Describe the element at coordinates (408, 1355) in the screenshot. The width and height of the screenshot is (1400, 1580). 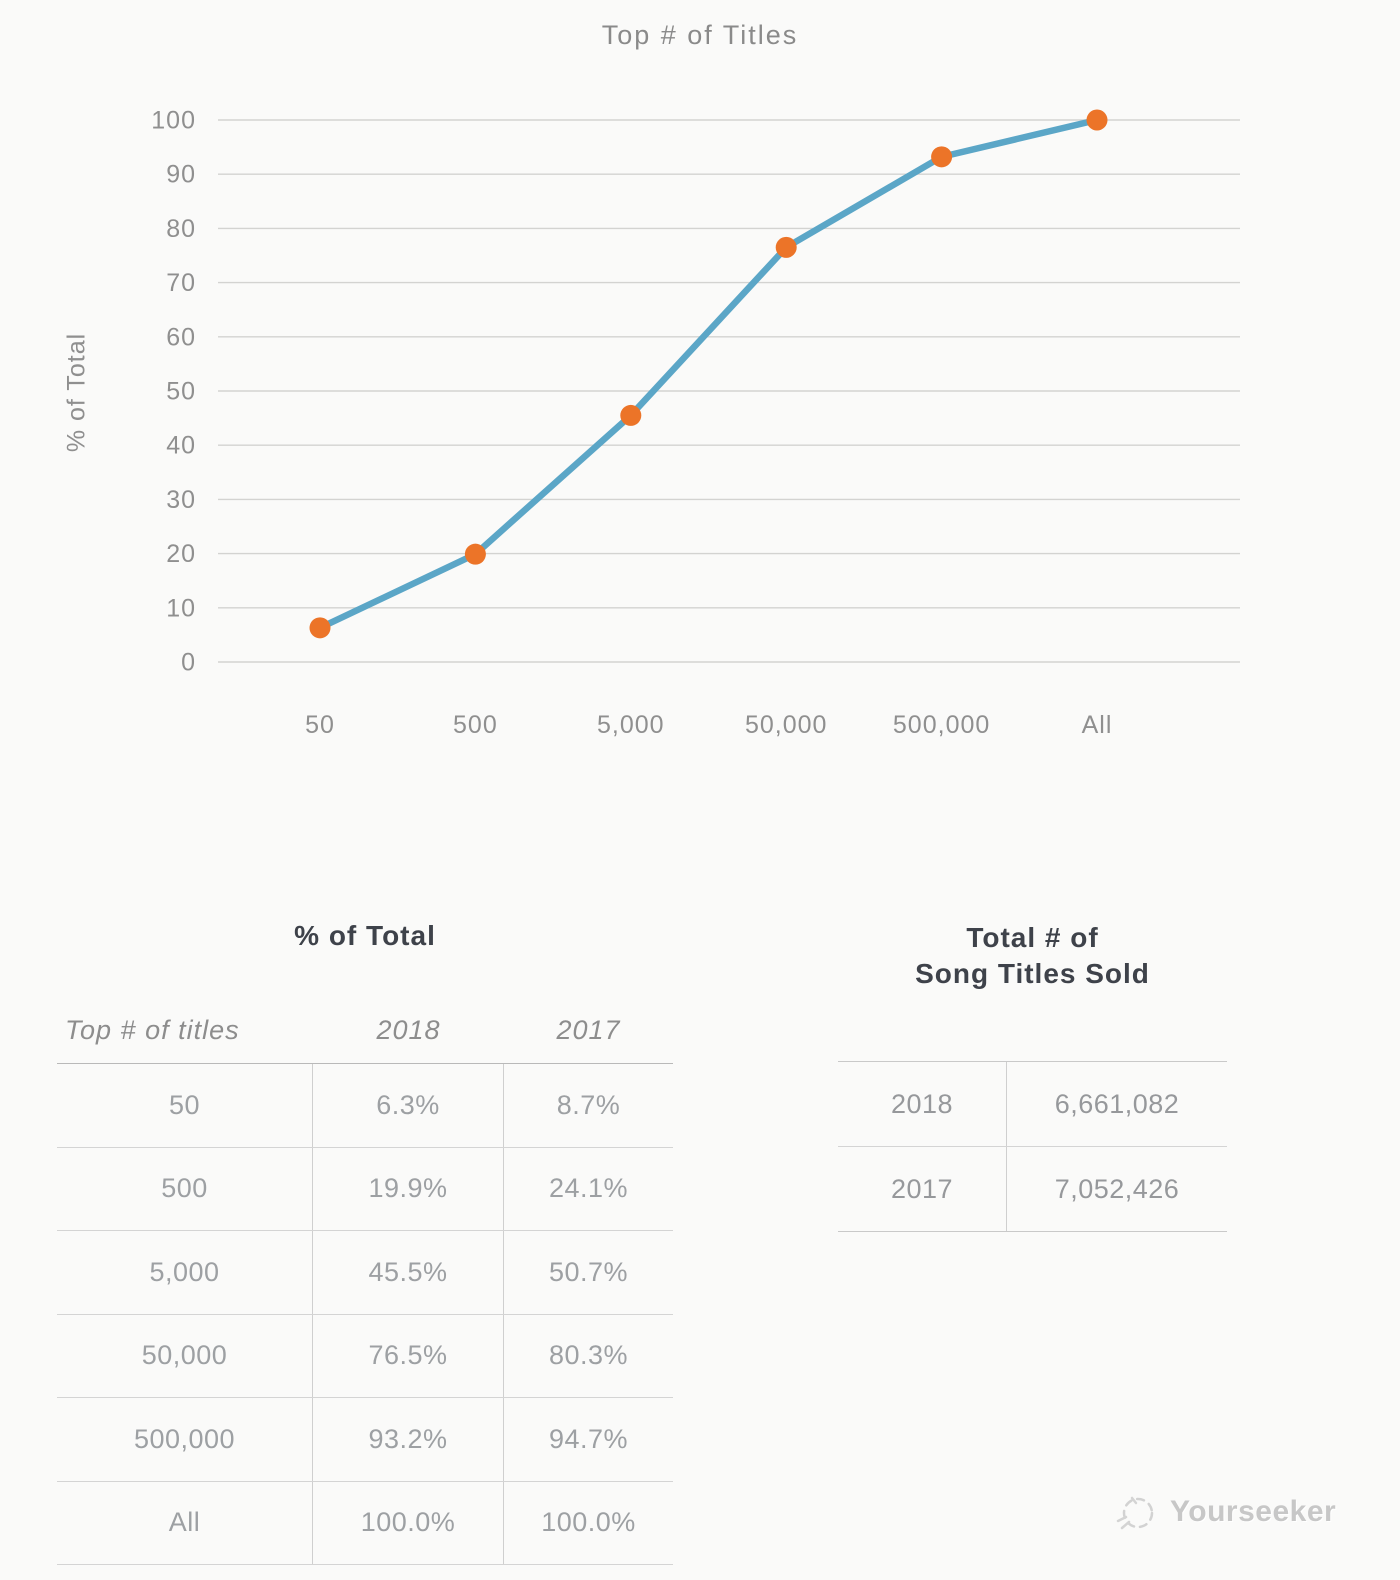
I see `table-cell: 76.5%` at that location.